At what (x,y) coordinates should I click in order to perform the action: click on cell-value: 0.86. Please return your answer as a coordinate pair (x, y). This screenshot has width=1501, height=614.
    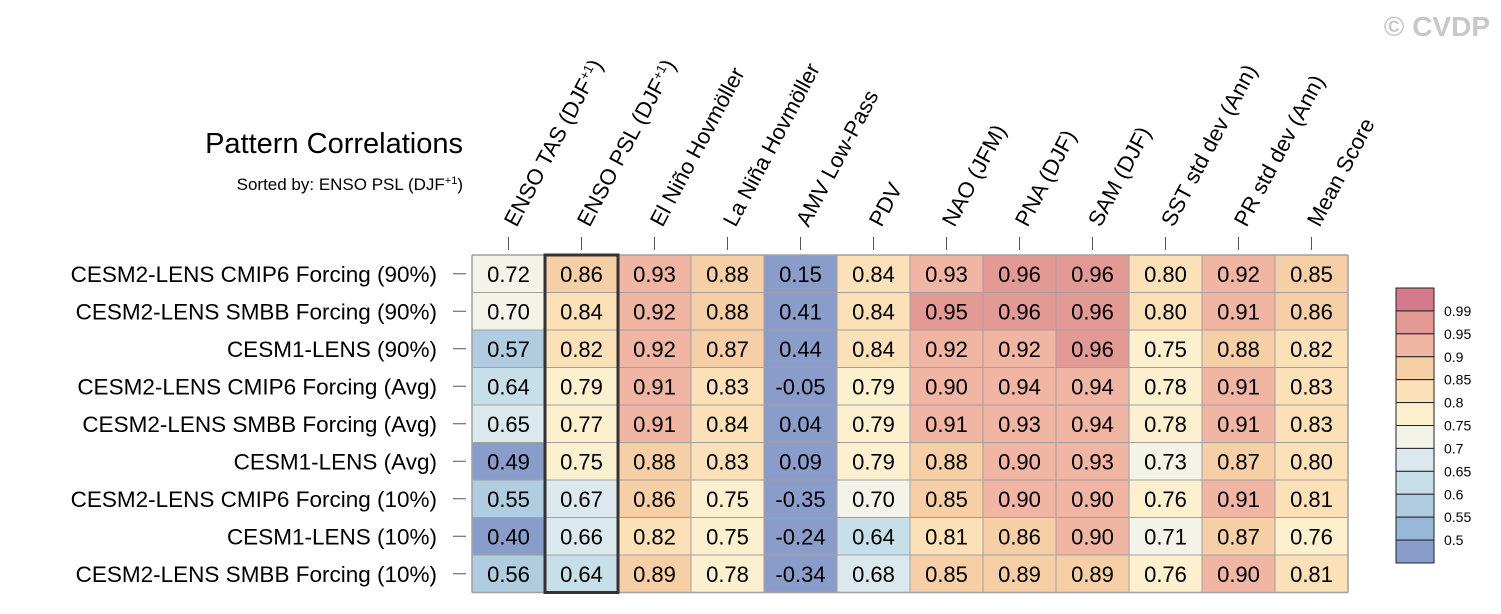
    Looking at the image, I should click on (581, 274).